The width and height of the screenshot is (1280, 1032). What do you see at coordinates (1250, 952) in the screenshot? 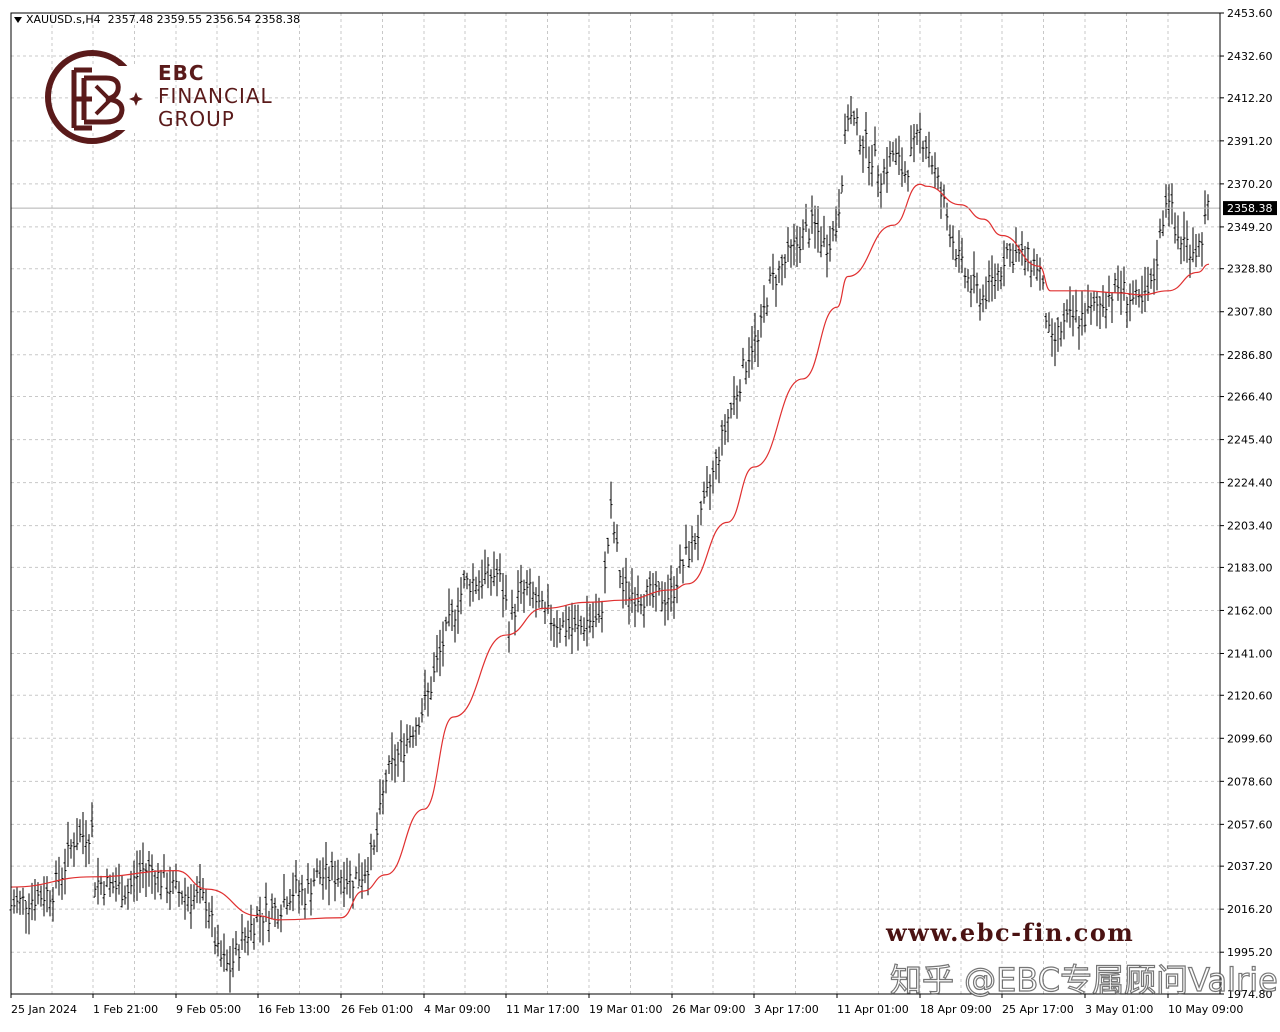
I see `y-tick-label: 1995.20` at bounding box center [1250, 952].